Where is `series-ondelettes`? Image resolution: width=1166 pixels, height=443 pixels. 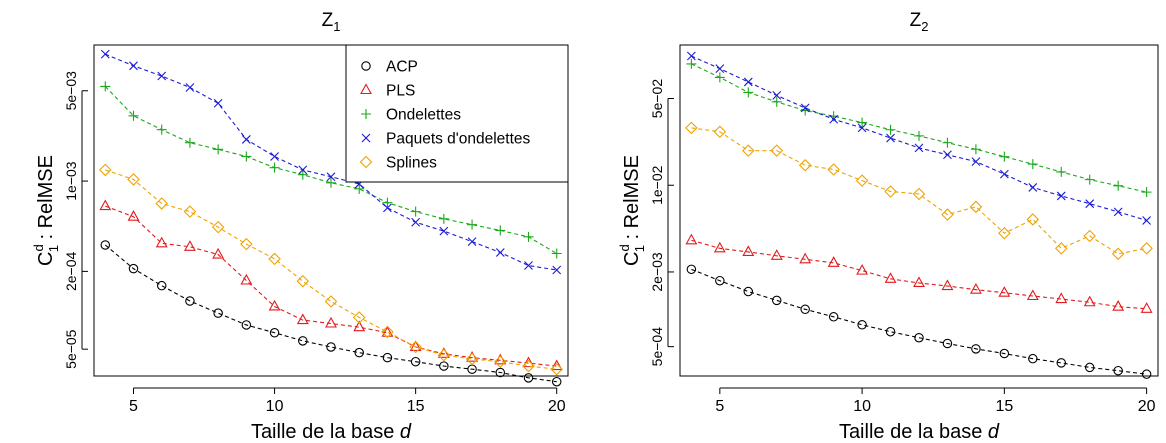
series-ondelettes is located at coordinates (919, 128).